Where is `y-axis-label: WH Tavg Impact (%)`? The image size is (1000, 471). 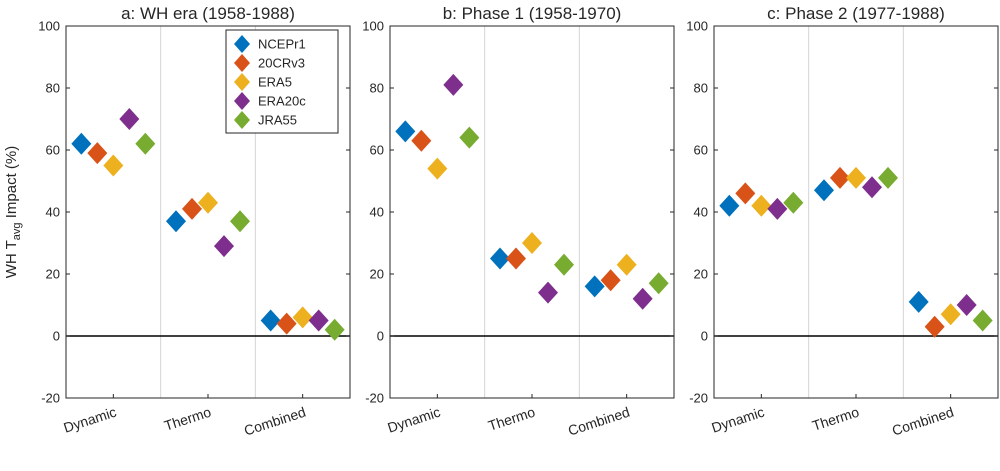 y-axis-label: WH Tavg Impact (%) is located at coordinates (13, 212).